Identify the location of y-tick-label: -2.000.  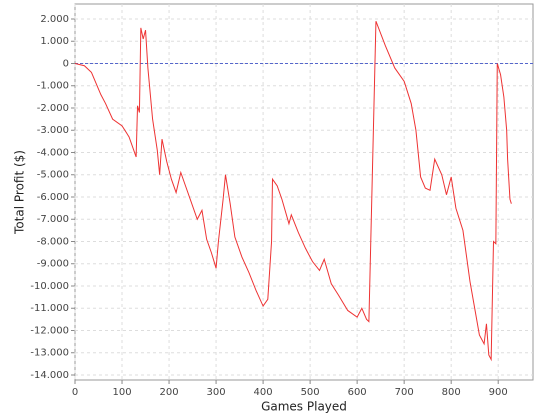
(53, 108).